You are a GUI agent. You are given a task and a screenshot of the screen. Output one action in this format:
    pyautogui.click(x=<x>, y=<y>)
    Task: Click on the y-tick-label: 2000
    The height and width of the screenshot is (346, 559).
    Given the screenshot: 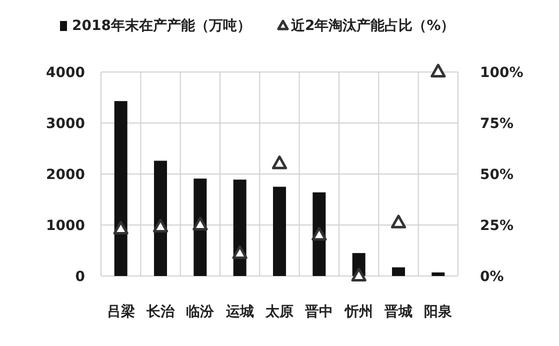 What is the action you would take?
    pyautogui.click(x=66, y=175)
    